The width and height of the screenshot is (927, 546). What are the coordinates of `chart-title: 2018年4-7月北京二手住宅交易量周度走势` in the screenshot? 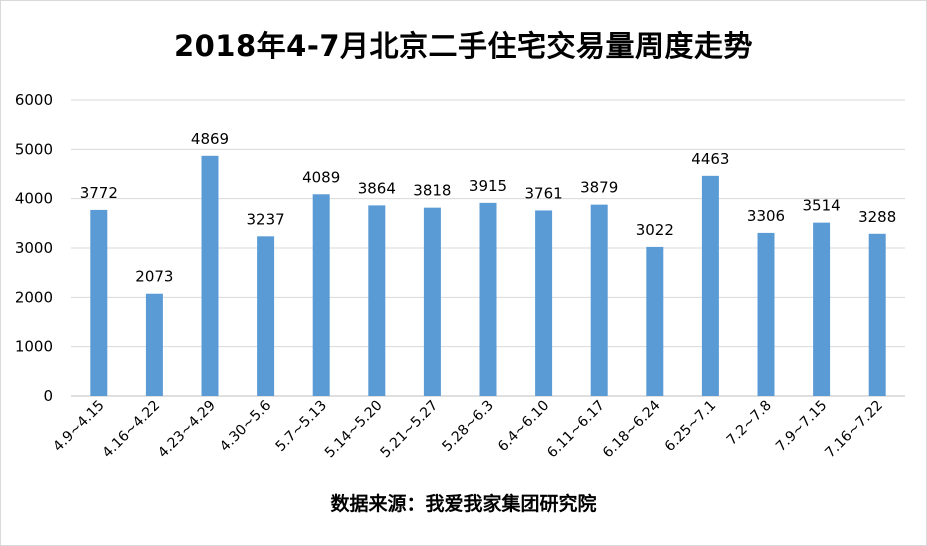 It's located at (463, 46).